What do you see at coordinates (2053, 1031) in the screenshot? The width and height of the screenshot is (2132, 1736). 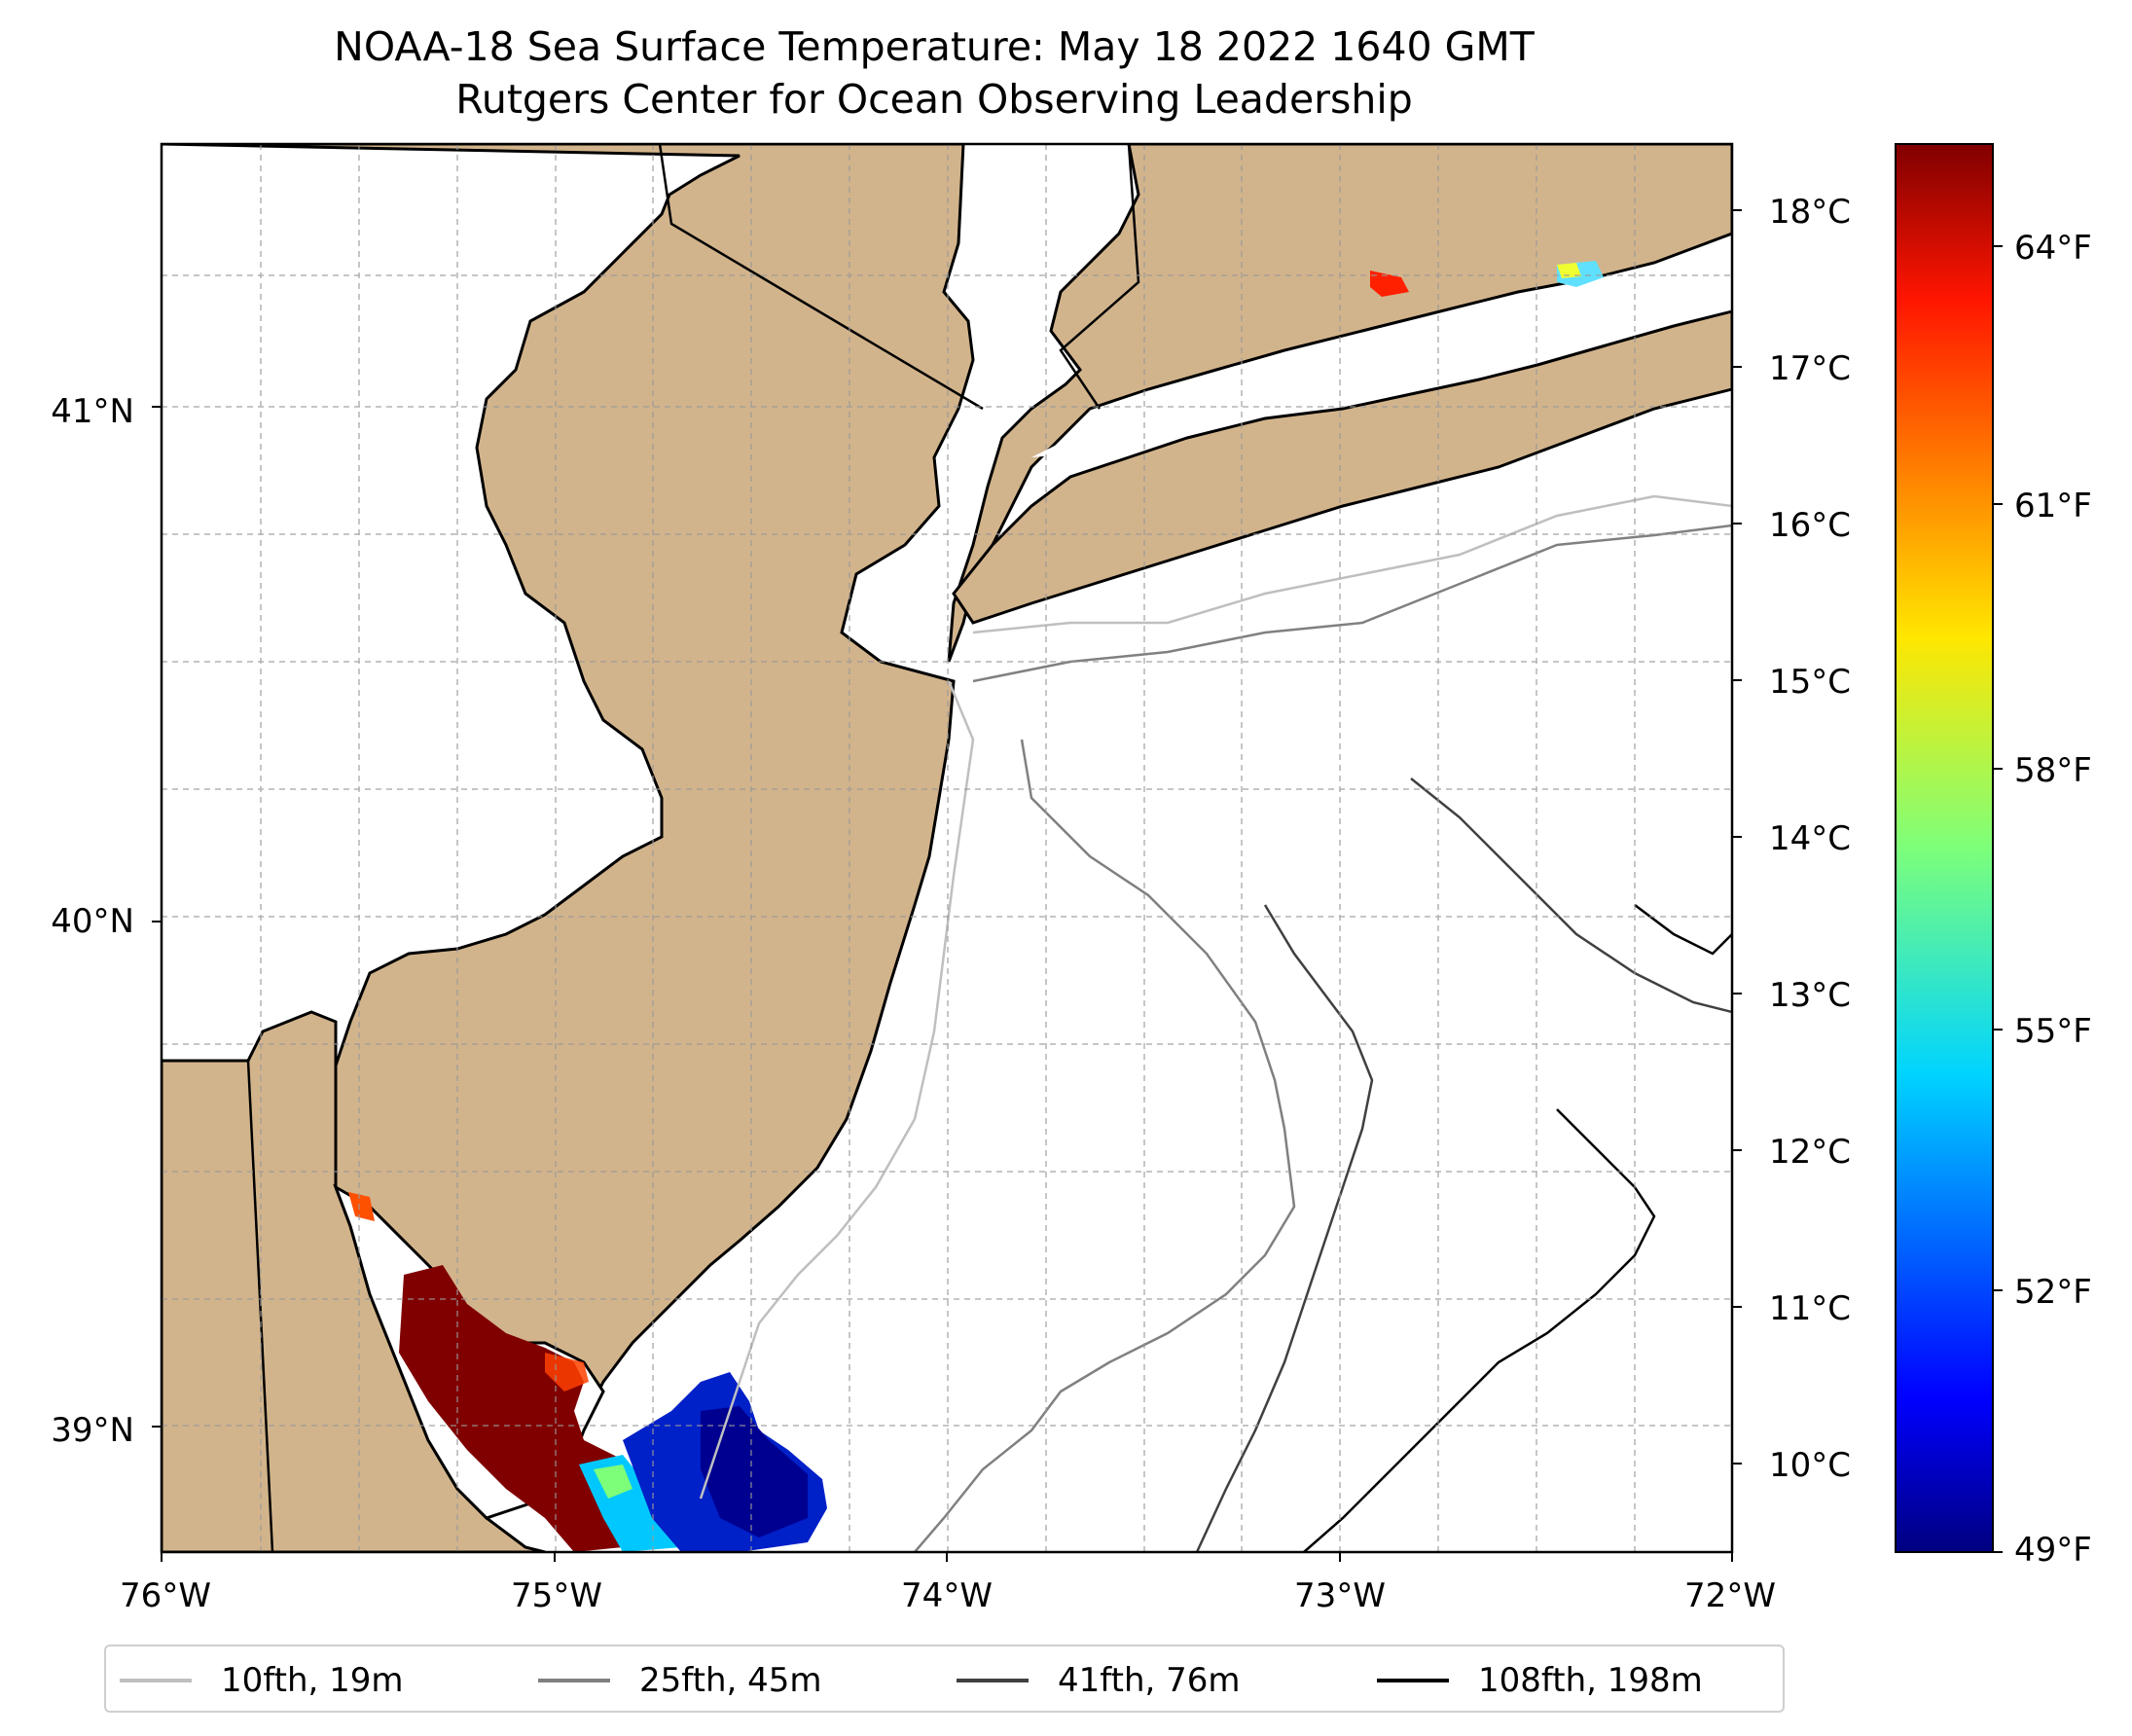 I see `colorbar-fahrenheit-label: 55°F` at bounding box center [2053, 1031].